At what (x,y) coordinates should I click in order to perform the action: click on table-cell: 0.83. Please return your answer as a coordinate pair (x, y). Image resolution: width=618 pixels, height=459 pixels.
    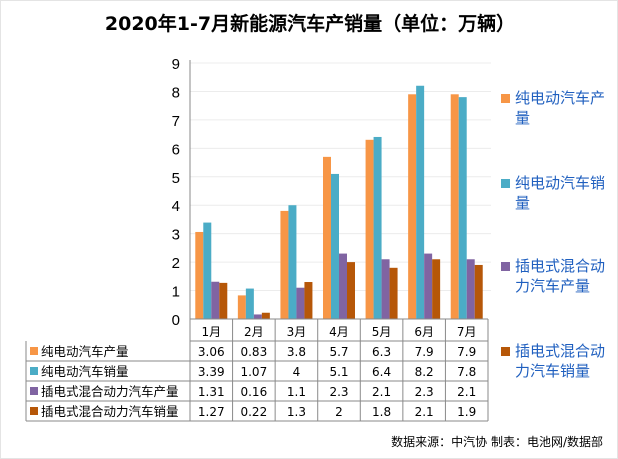
    Looking at the image, I should click on (253, 352).